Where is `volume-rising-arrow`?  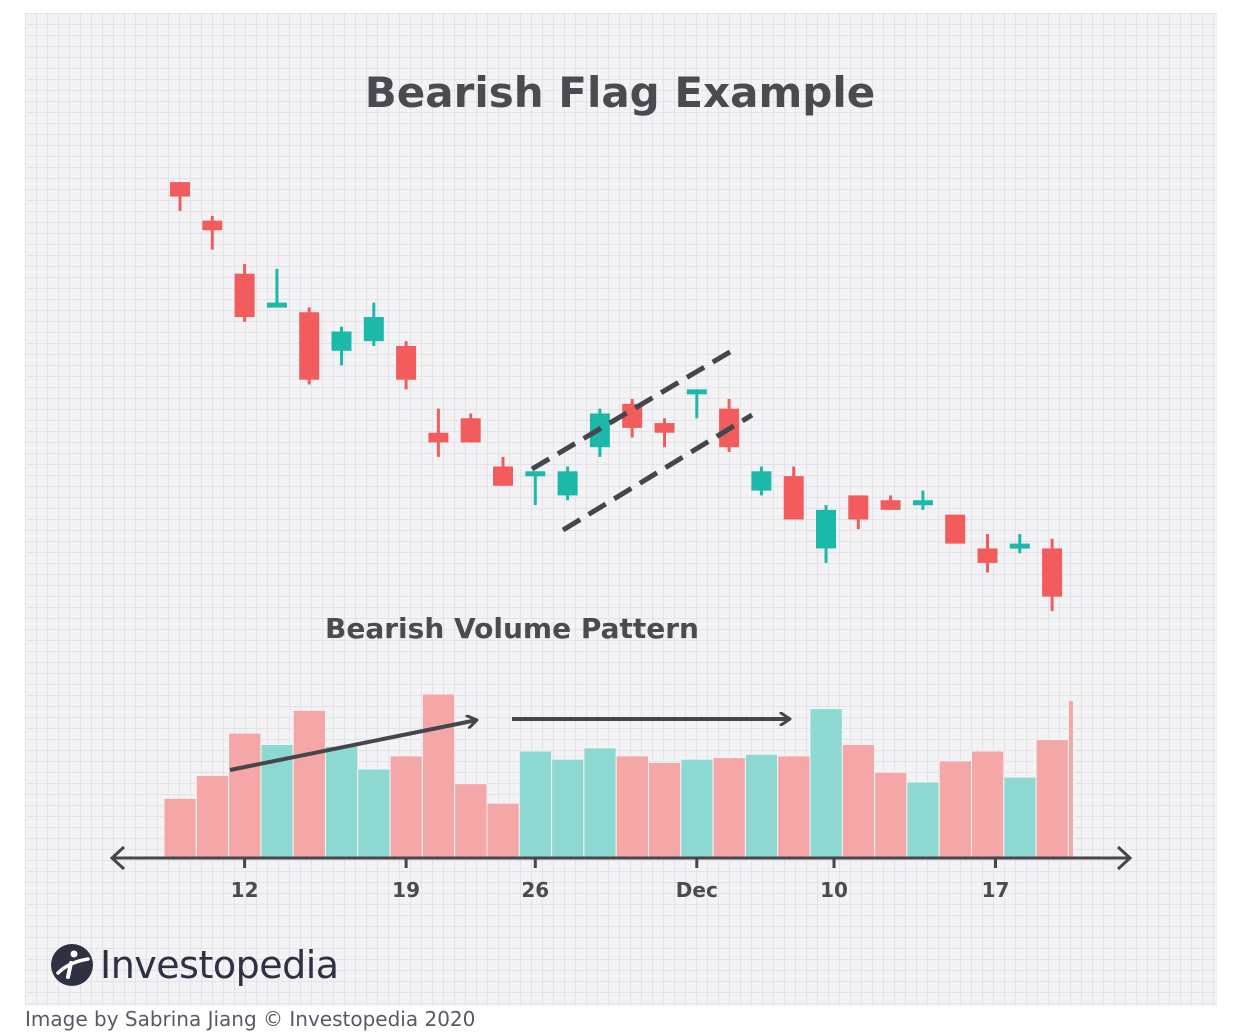 volume-rising-arrow is located at coordinates (353, 746).